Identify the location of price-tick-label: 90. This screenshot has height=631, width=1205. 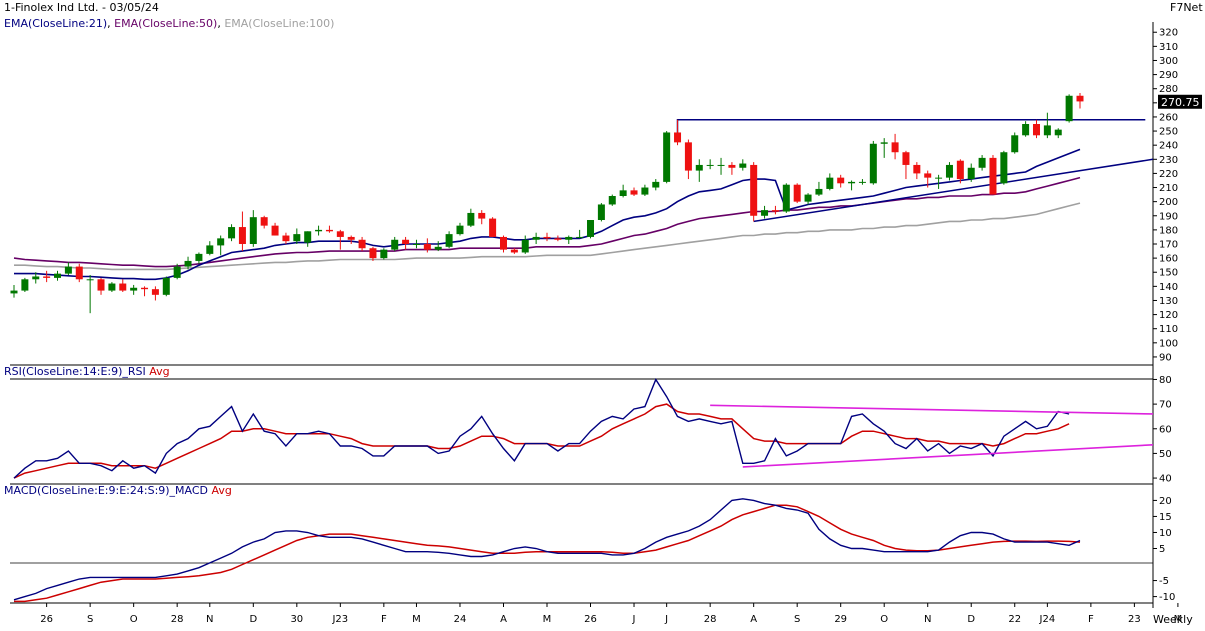
(1165, 357).